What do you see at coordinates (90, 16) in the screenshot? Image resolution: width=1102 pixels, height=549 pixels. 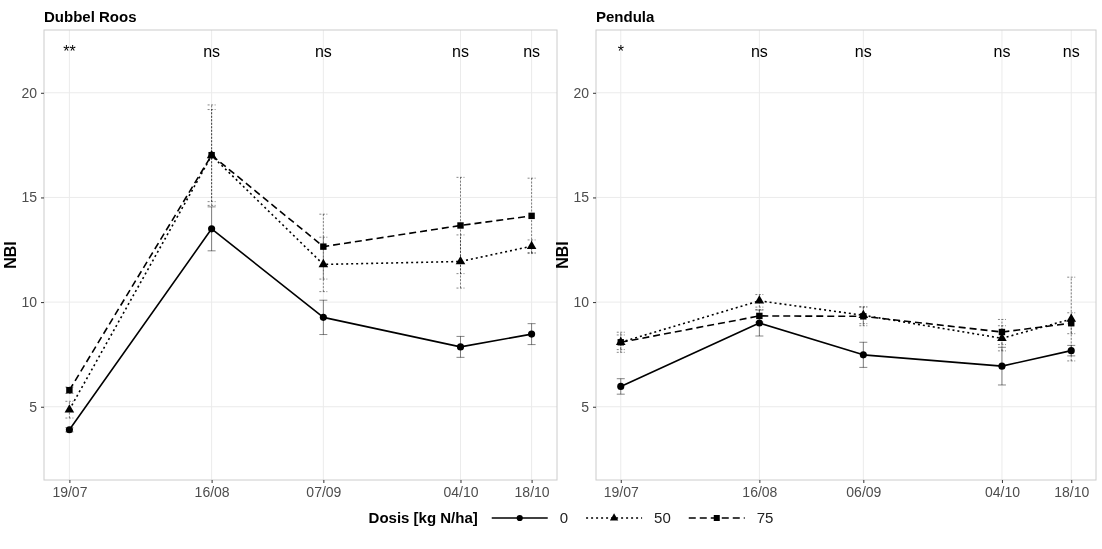 I see `chart-title: Dubbel Roos` at bounding box center [90, 16].